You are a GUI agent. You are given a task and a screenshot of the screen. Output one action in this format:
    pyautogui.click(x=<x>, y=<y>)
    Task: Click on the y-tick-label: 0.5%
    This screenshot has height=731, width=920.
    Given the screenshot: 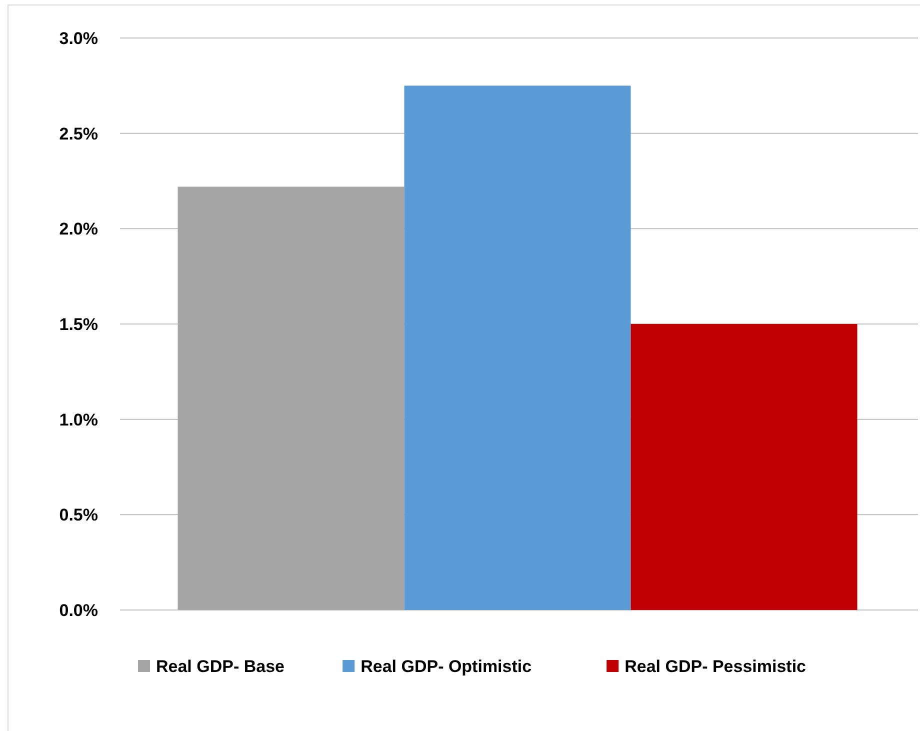 What is the action you would take?
    pyautogui.click(x=78, y=515)
    